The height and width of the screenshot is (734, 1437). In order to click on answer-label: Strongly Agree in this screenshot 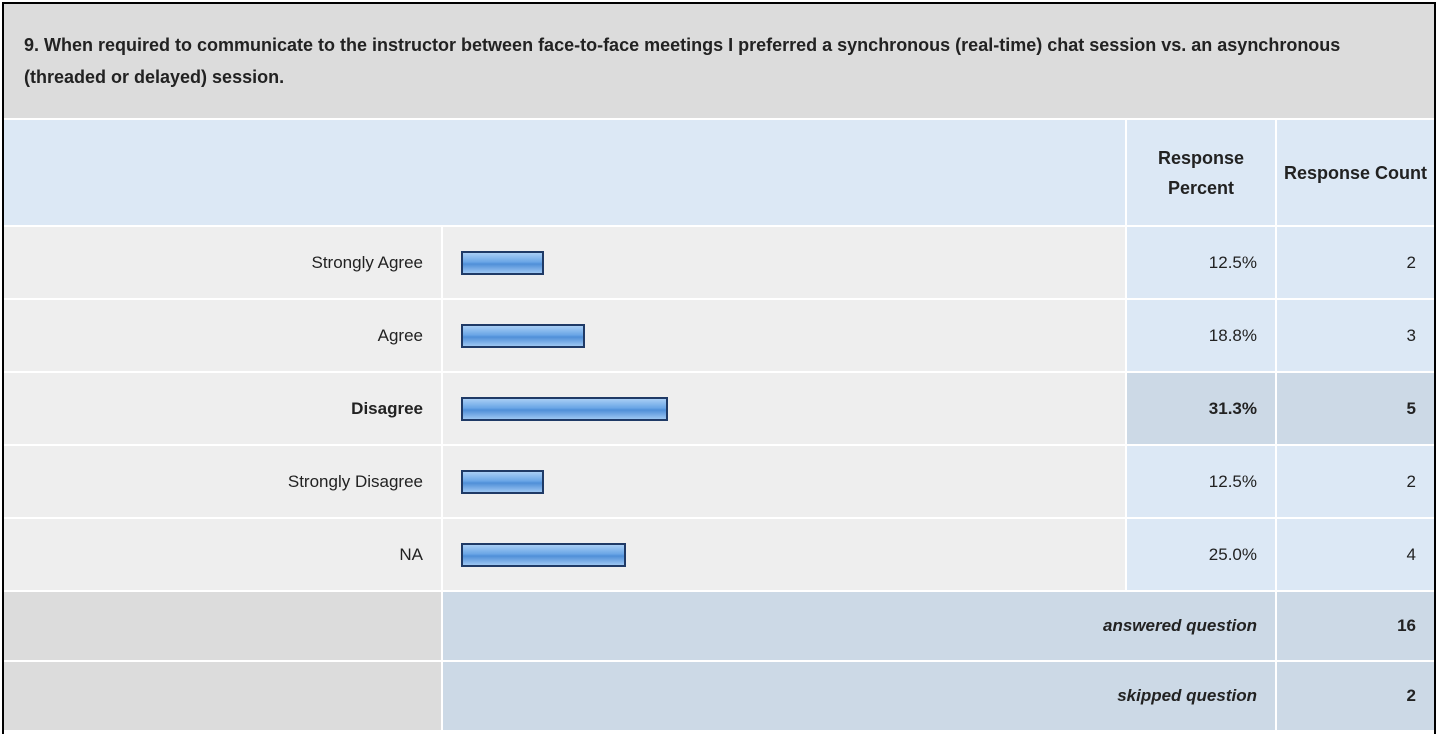, I will do `click(222, 262)`.